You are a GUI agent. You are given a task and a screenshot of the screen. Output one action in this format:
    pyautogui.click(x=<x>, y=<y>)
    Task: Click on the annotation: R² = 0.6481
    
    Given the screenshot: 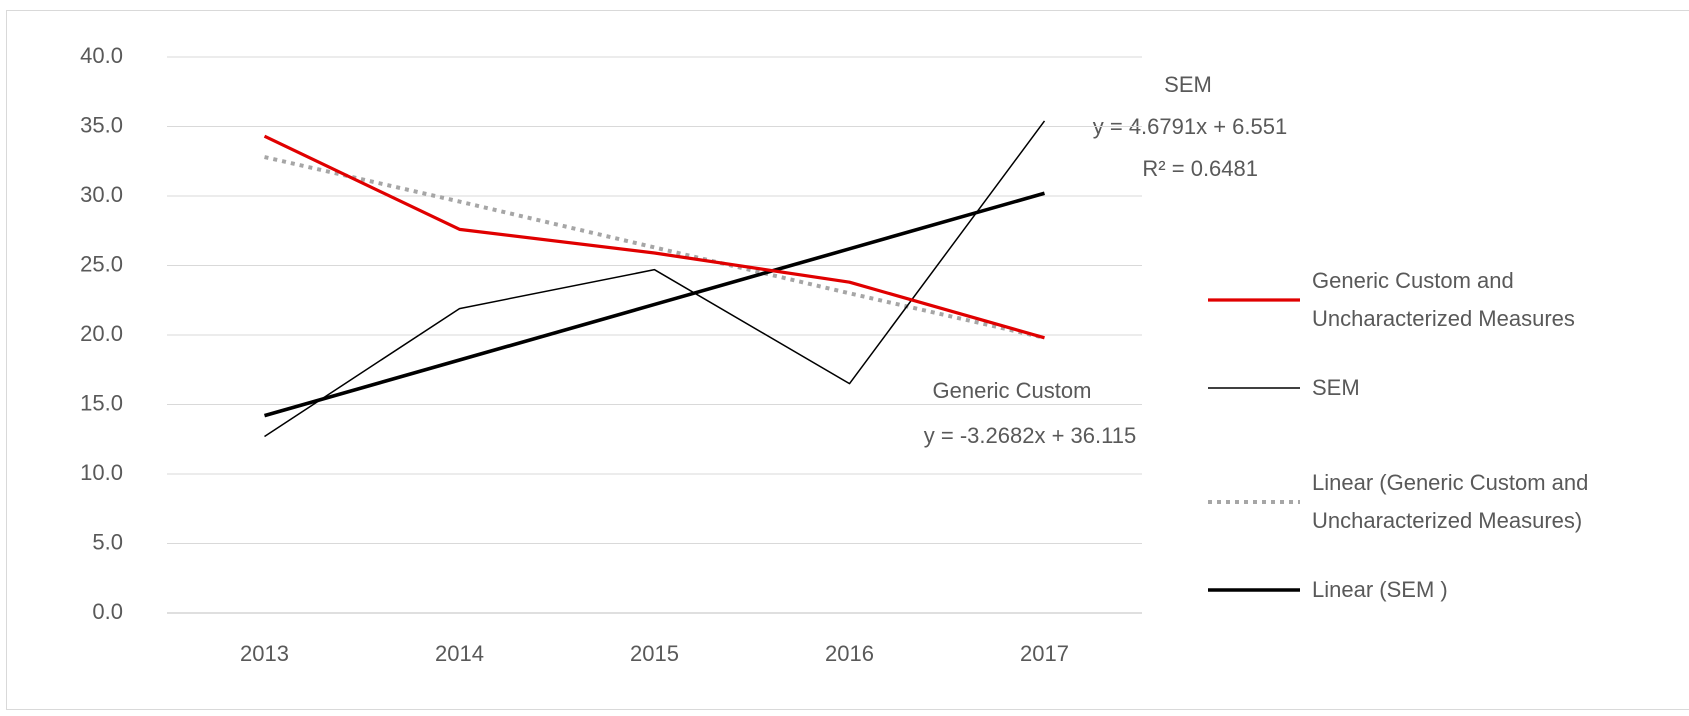 What is the action you would take?
    pyautogui.click(x=1200, y=168)
    